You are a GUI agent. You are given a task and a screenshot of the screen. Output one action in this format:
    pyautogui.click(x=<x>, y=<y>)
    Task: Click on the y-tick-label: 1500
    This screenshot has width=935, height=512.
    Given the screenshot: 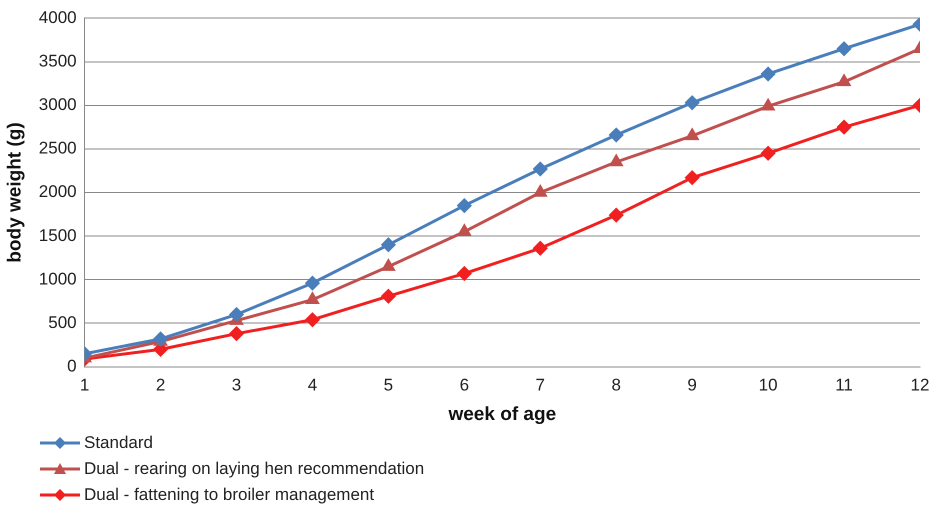 What is the action you would take?
    pyautogui.click(x=57, y=235)
    